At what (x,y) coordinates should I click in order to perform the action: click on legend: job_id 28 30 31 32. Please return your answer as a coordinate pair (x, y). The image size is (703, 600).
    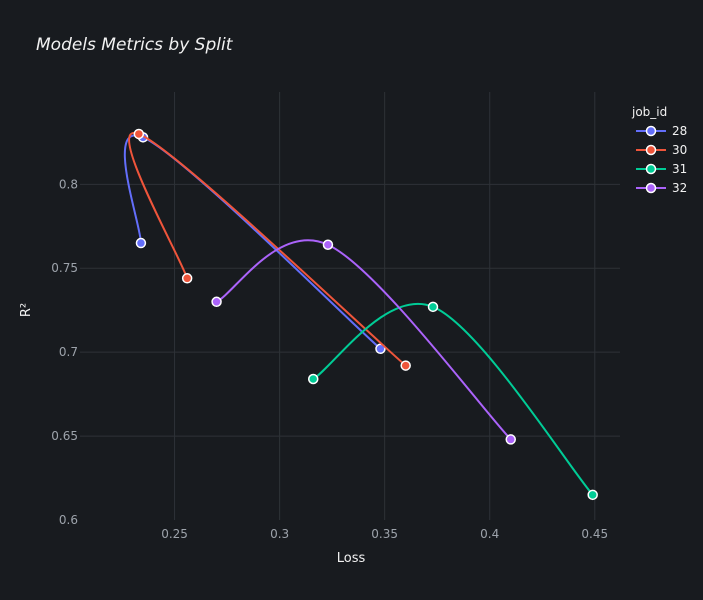
    Looking at the image, I should click on (659, 150).